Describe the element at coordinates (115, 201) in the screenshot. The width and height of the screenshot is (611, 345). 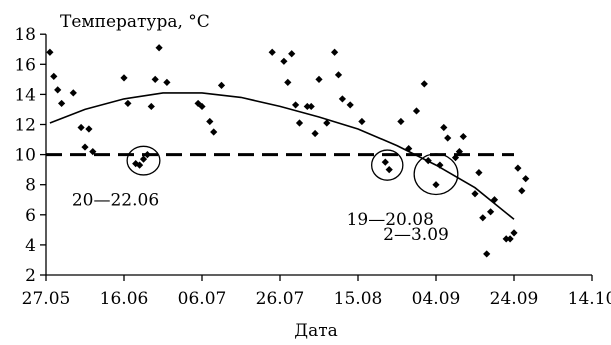
I see `annotation-label: 20—22.06` at that location.